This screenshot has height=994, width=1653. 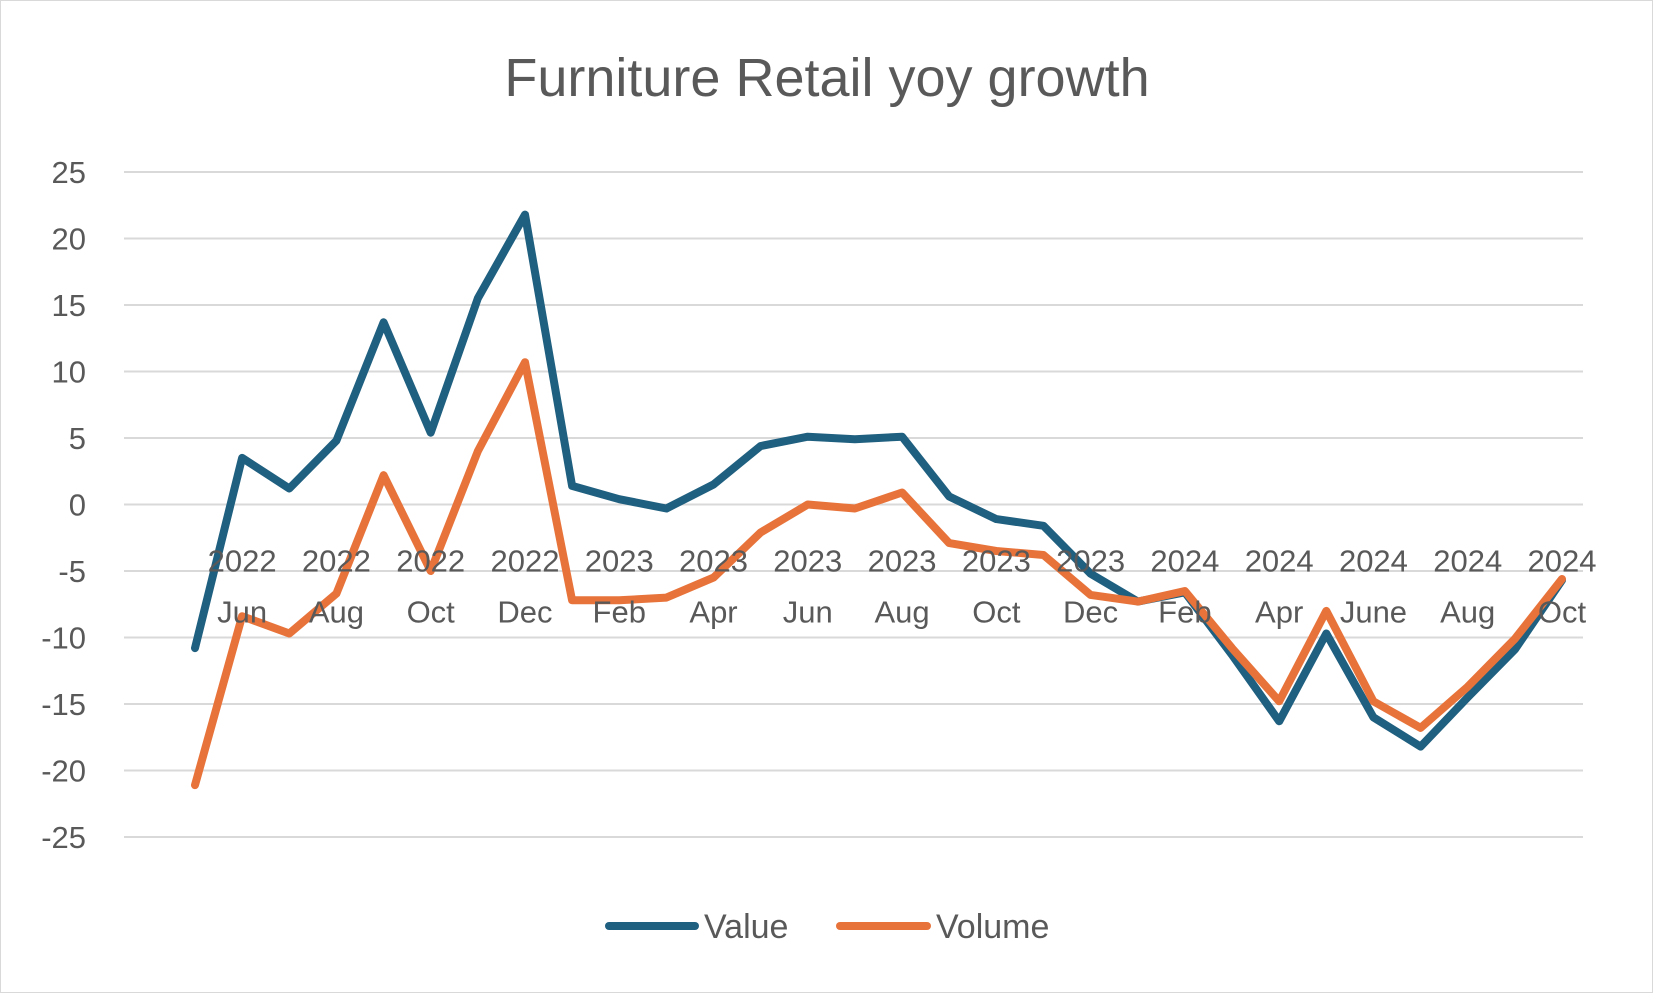 I want to click on legend: Value Volume, so click(x=827, y=927).